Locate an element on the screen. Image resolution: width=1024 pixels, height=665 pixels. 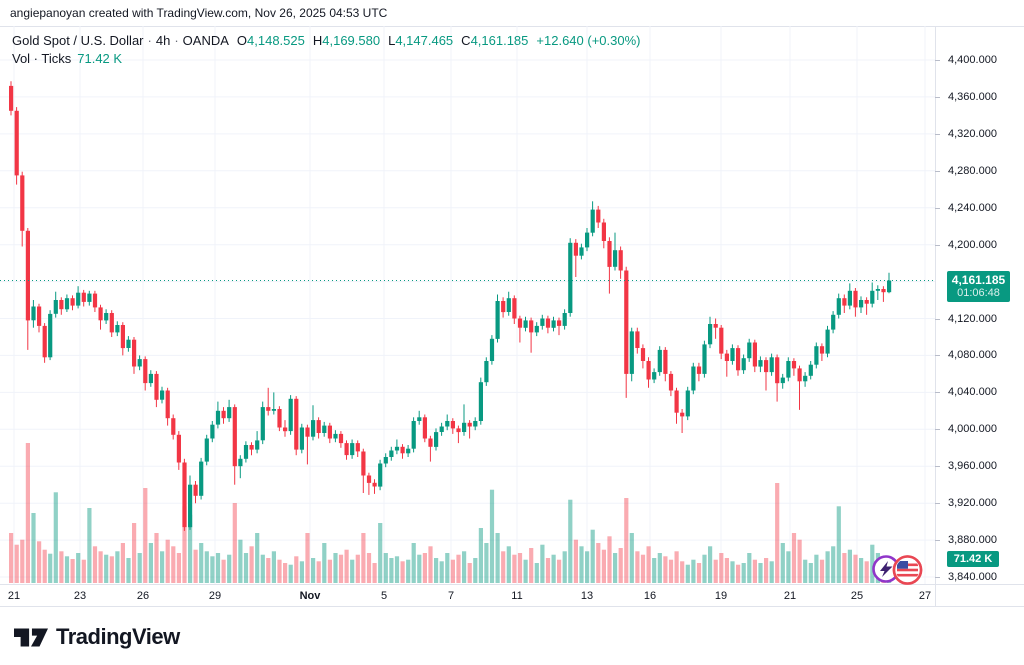
time-axis-label: 29 is located at coordinates (215, 596).